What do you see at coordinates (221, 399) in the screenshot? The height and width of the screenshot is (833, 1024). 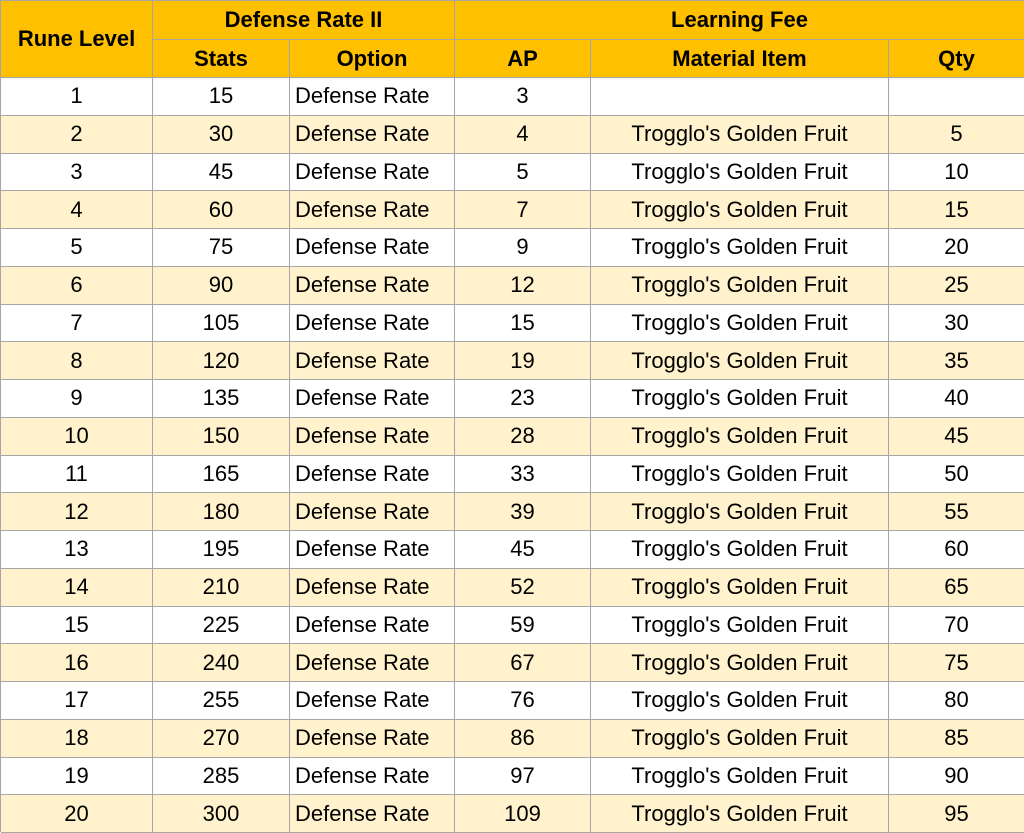 I see `table-cell: 135` at bounding box center [221, 399].